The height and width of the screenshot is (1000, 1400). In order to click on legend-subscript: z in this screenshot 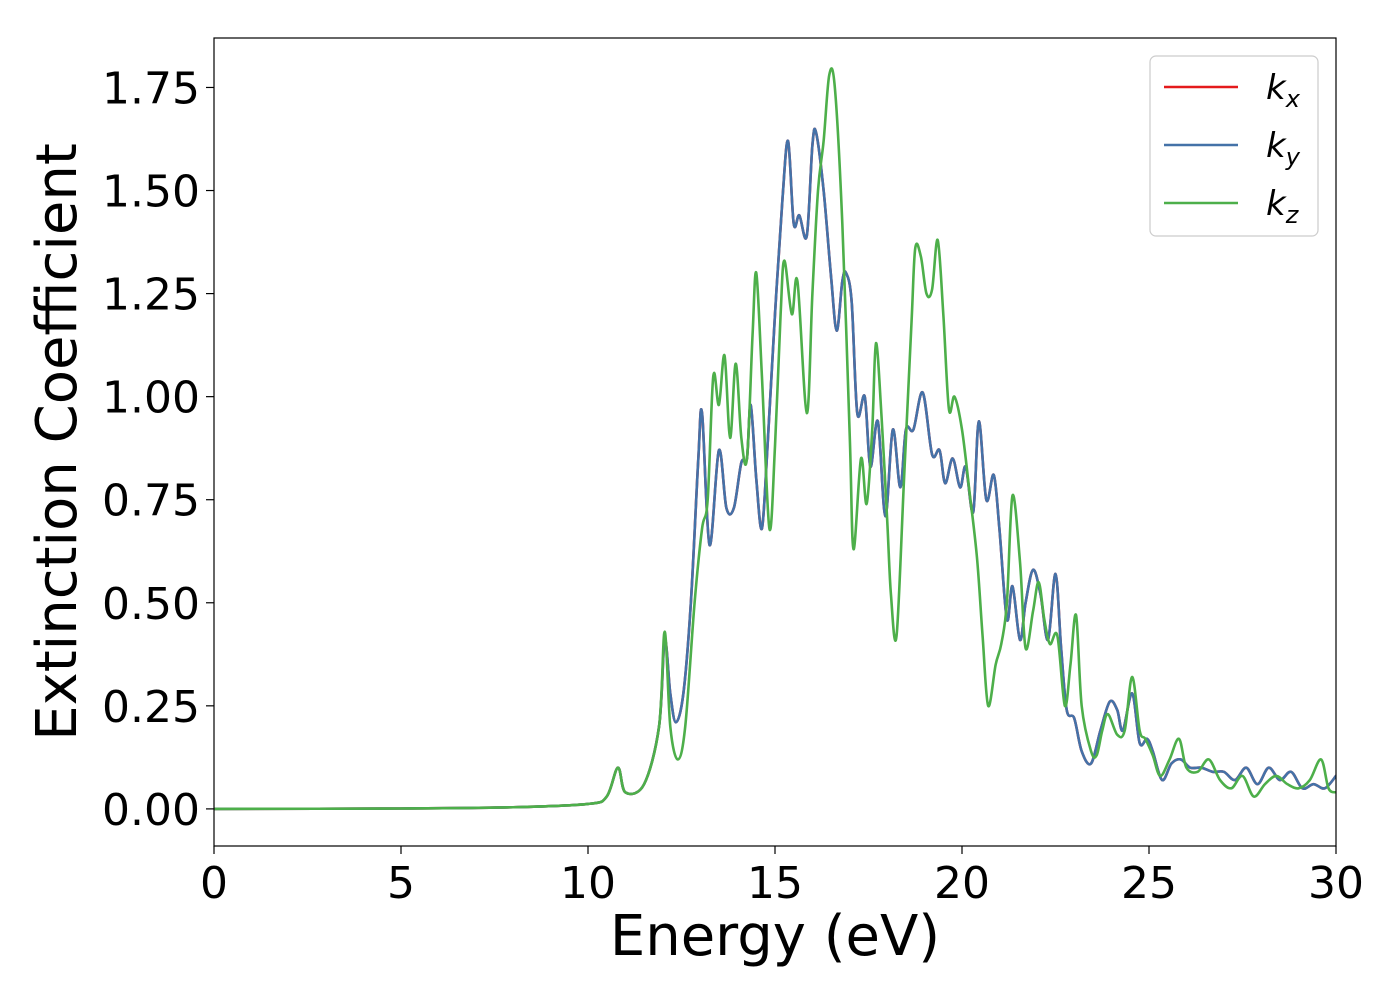, I will do `click(1292, 215)`.